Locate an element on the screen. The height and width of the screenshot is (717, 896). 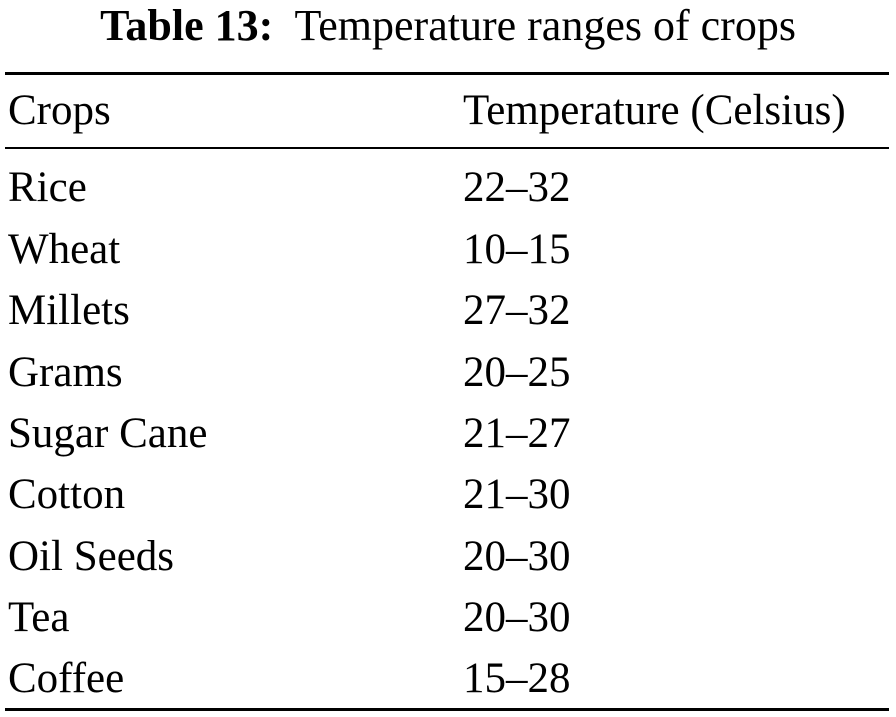
table-caption: Table 13: Temperature ranges of crops is located at coordinates (448, 30).